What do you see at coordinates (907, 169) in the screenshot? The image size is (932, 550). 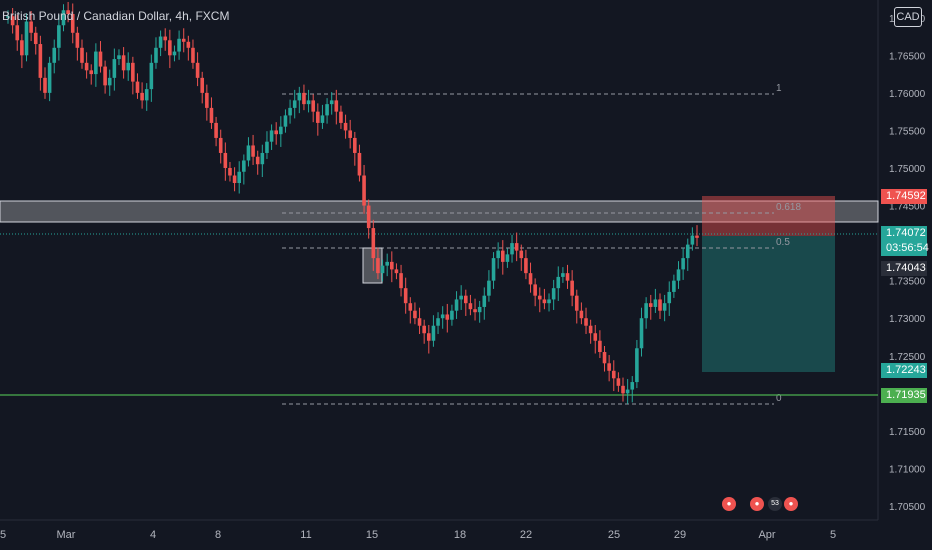 I see `y-tick-label: 1.75000` at bounding box center [907, 169].